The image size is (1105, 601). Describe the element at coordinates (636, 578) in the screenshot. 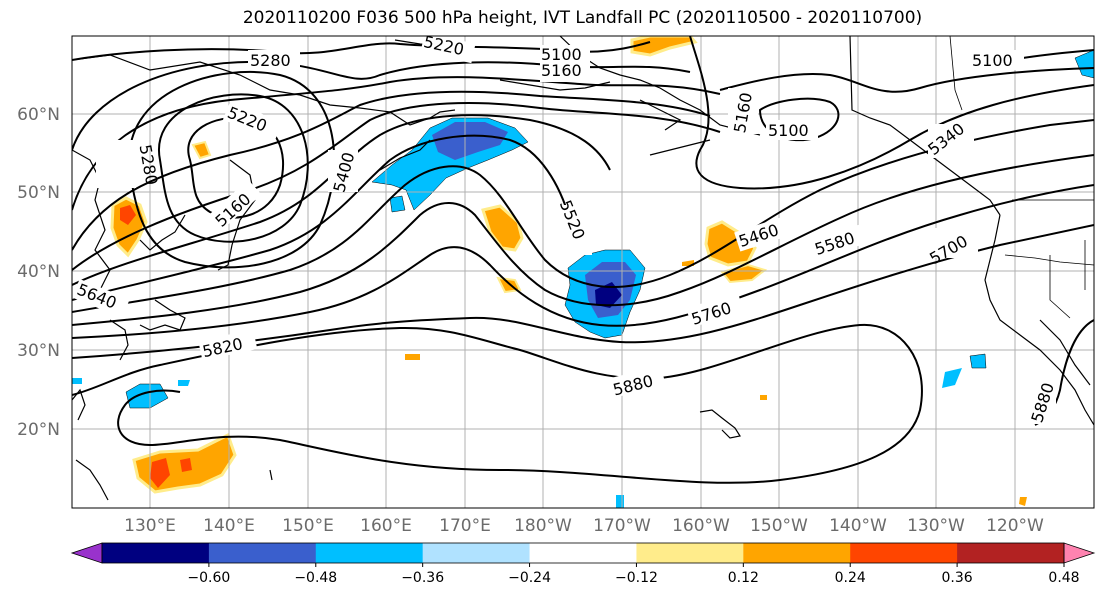

I see `colorbar-tick-label: −0.12` at that location.